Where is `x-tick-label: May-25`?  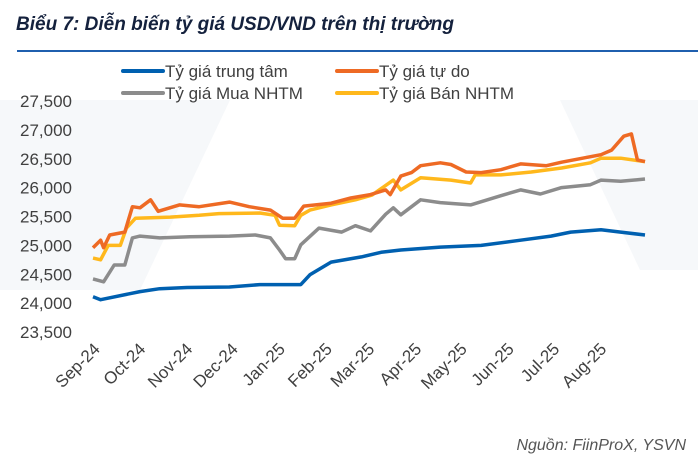 x-tick-label: May-25 is located at coordinates (444, 366).